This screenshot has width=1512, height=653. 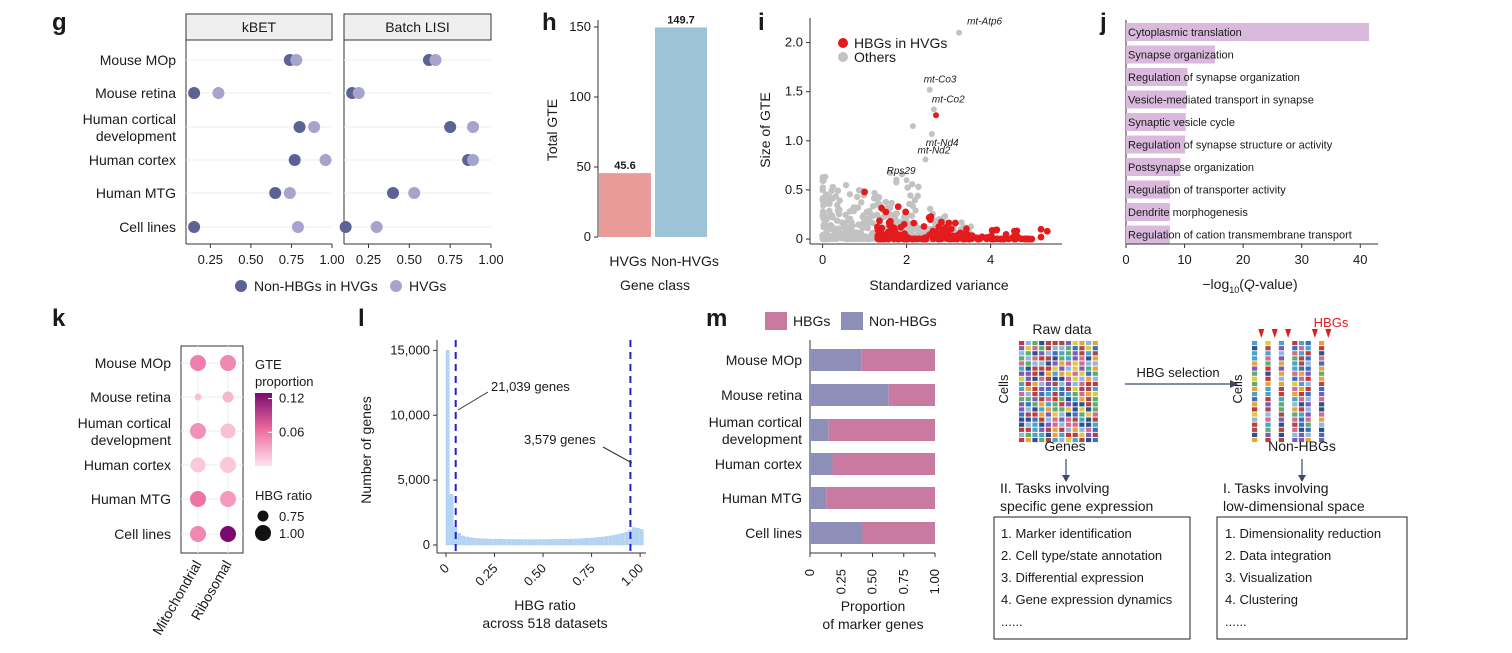 What do you see at coordinates (934, 581) in the screenshot?
I see `x-tick-label: 1.00` at bounding box center [934, 581].